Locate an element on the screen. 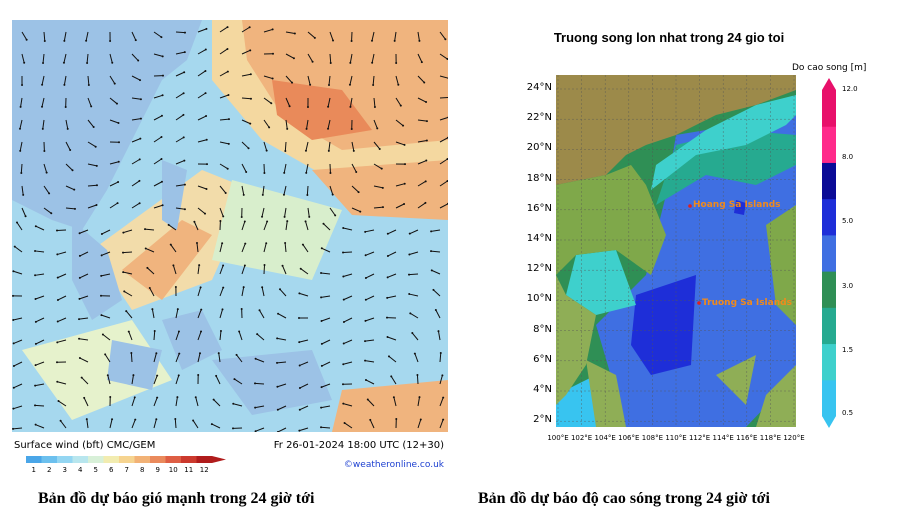 The image size is (924, 525). wind-scale-tick: 9 is located at coordinates (158, 470).